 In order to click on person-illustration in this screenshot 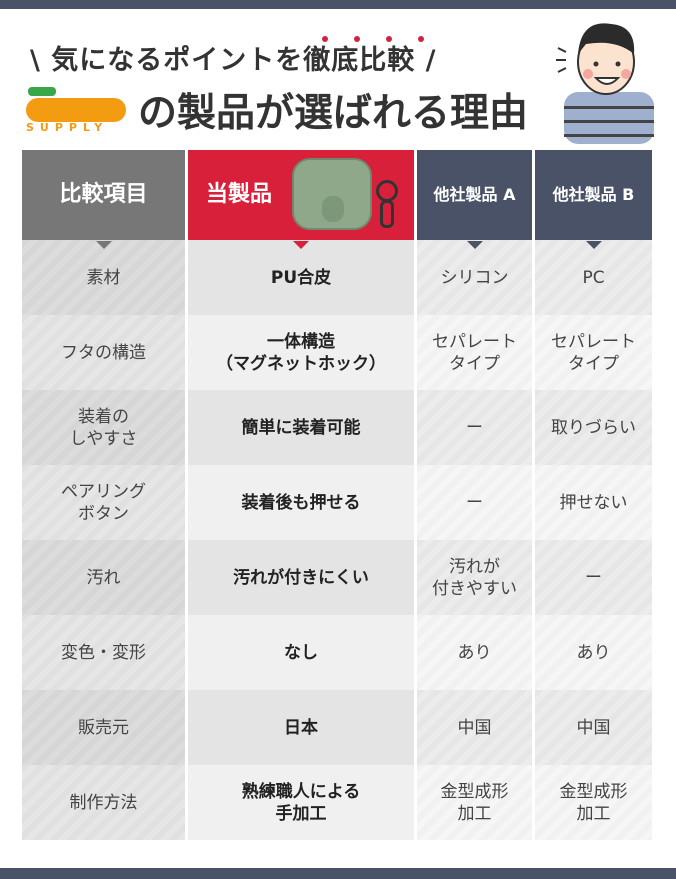, I will do `click(605, 83)`.